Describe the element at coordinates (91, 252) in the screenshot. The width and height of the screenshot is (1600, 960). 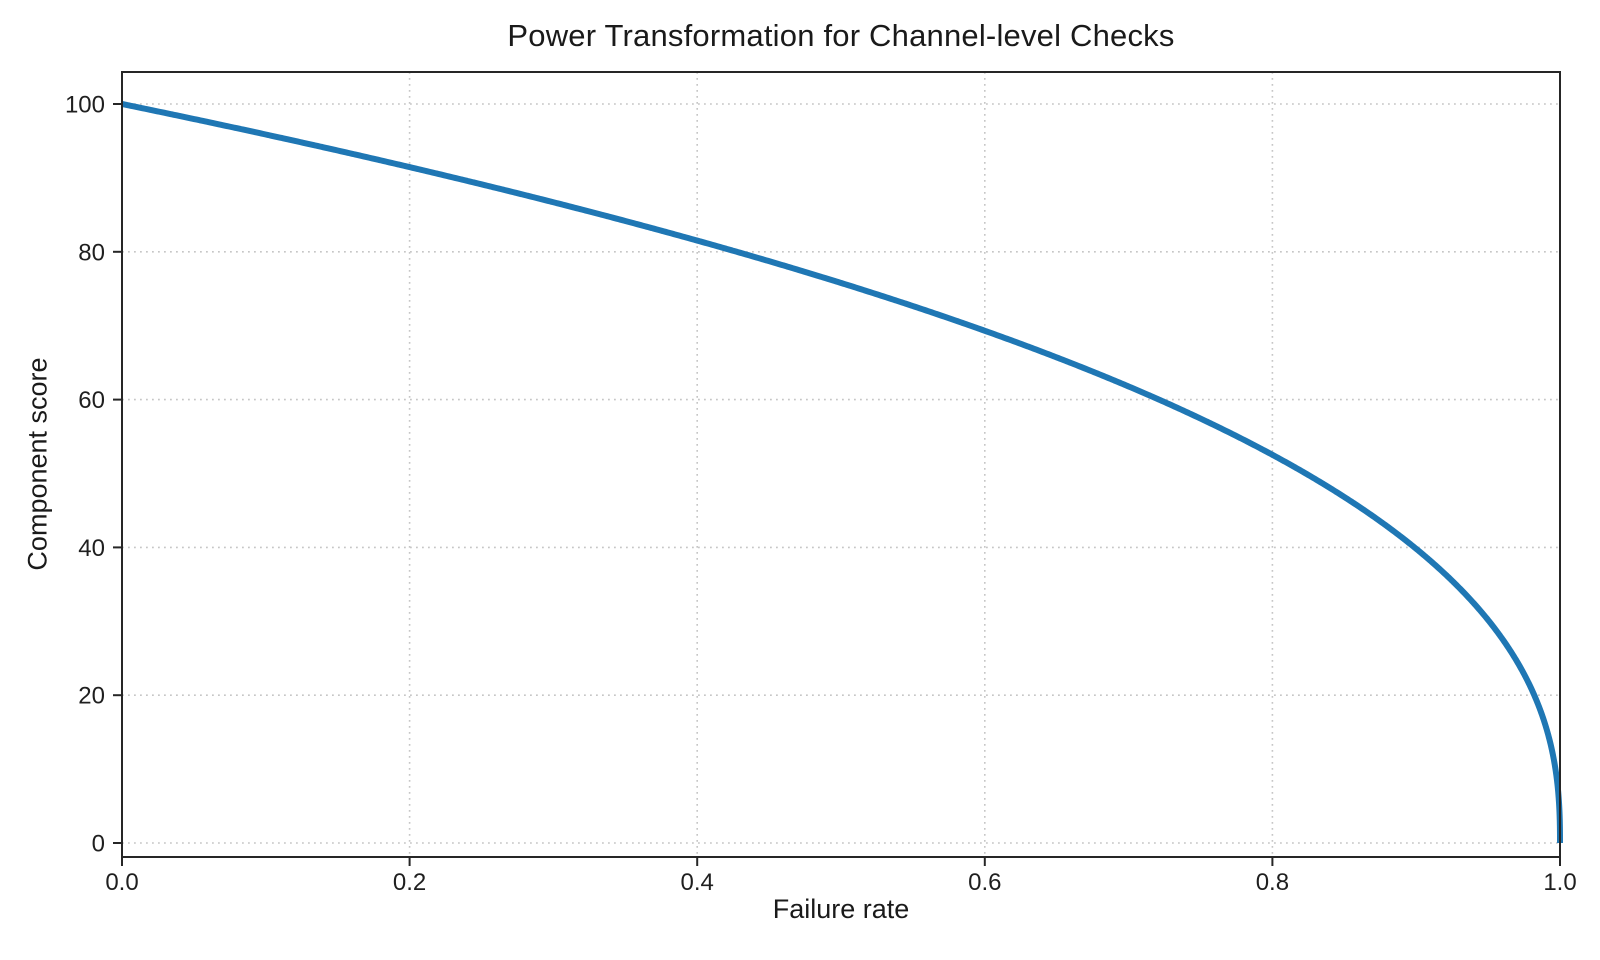
I see `y-tick-label: 80` at that location.